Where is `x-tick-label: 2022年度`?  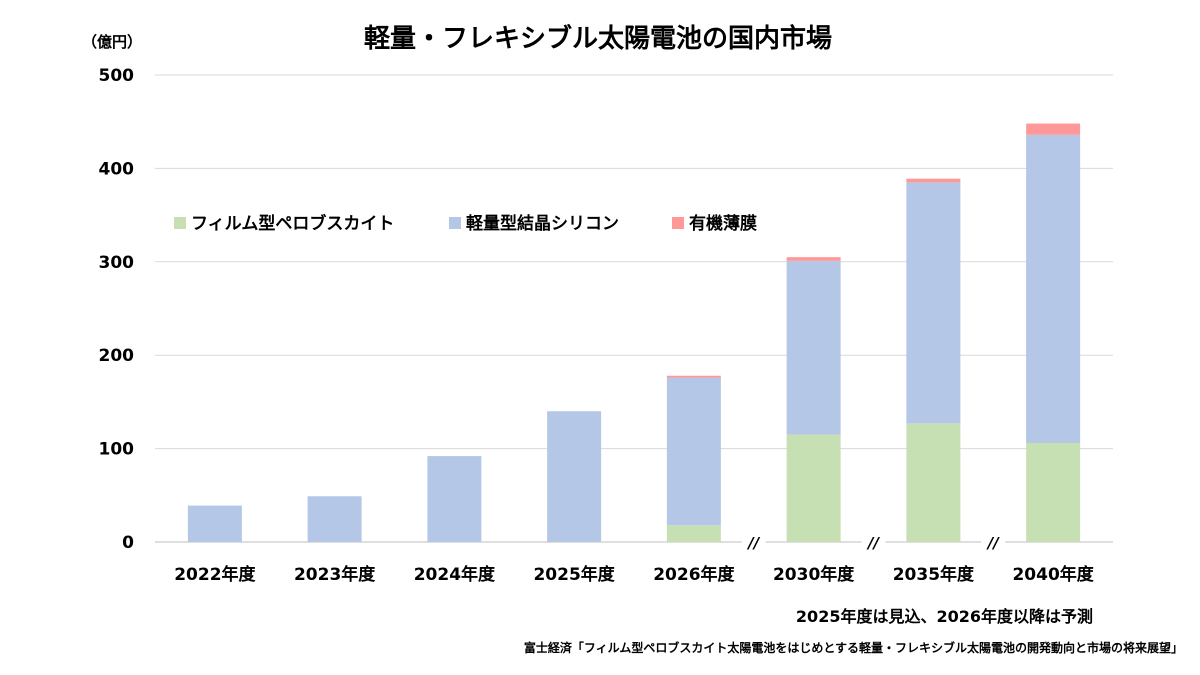 x-tick-label: 2022年度 is located at coordinates (215, 574).